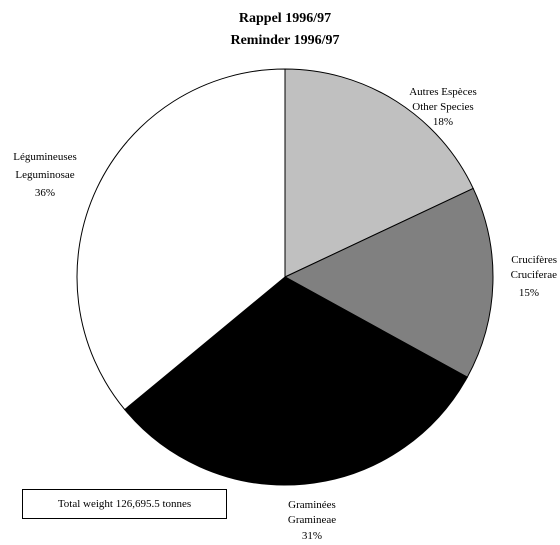 The image size is (560, 545). Describe the element at coordinates (45, 157) in the screenshot. I see `slice-label-fr: Légumineuses` at that location.